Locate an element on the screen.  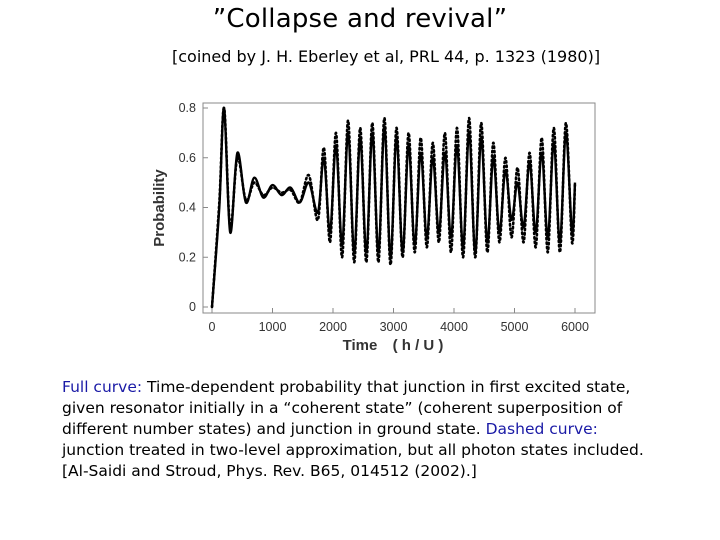
slide-title: ”Collapse and revival” is located at coordinates (360, 19).